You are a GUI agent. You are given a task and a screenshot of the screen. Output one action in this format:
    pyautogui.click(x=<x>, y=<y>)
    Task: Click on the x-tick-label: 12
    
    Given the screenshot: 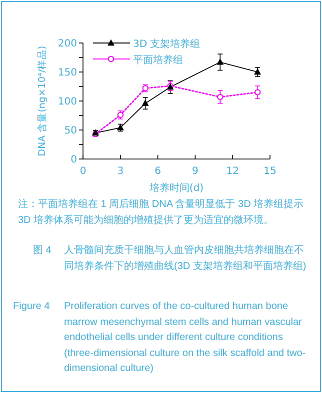 What is the action you would take?
    pyautogui.click(x=232, y=171)
    